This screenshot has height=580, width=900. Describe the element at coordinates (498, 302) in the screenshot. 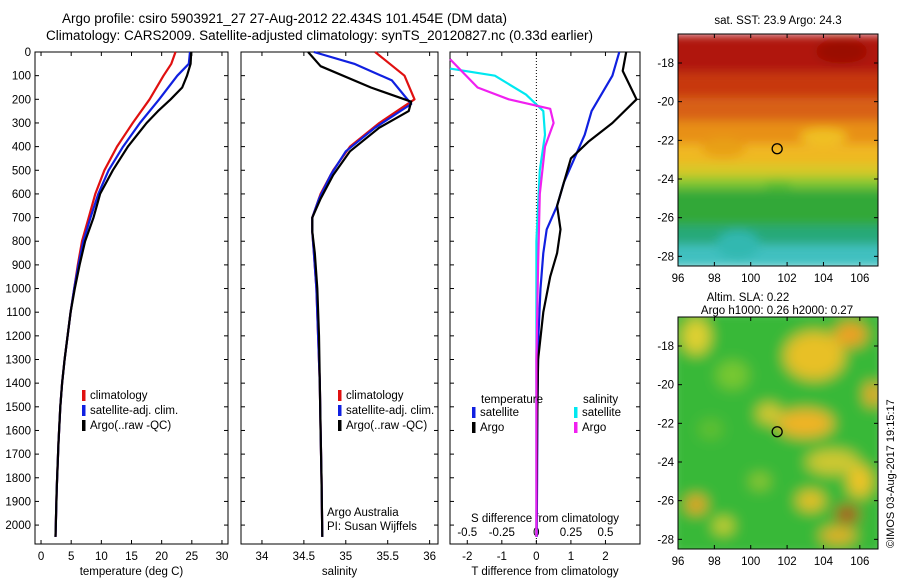

I see `series-line-satellite` at that location.